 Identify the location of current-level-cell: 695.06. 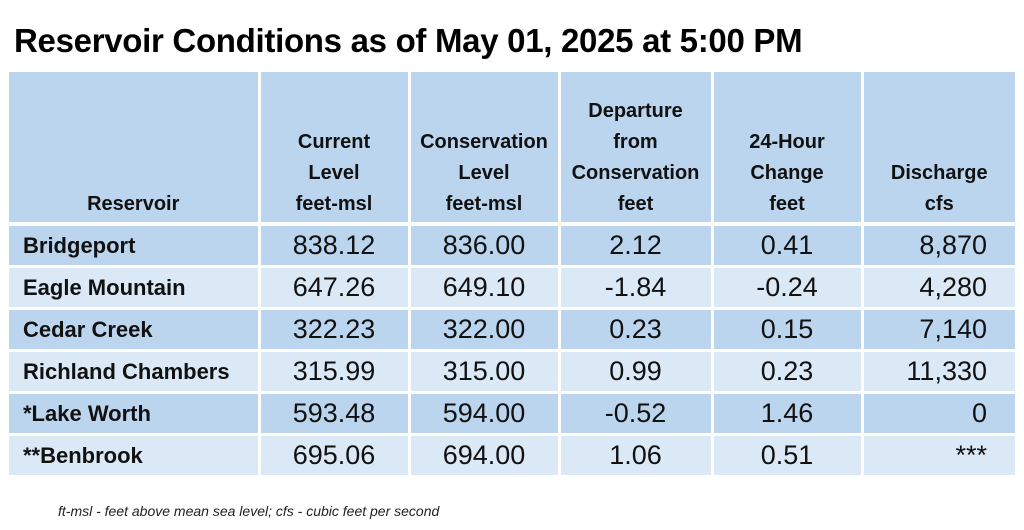
(333, 454).